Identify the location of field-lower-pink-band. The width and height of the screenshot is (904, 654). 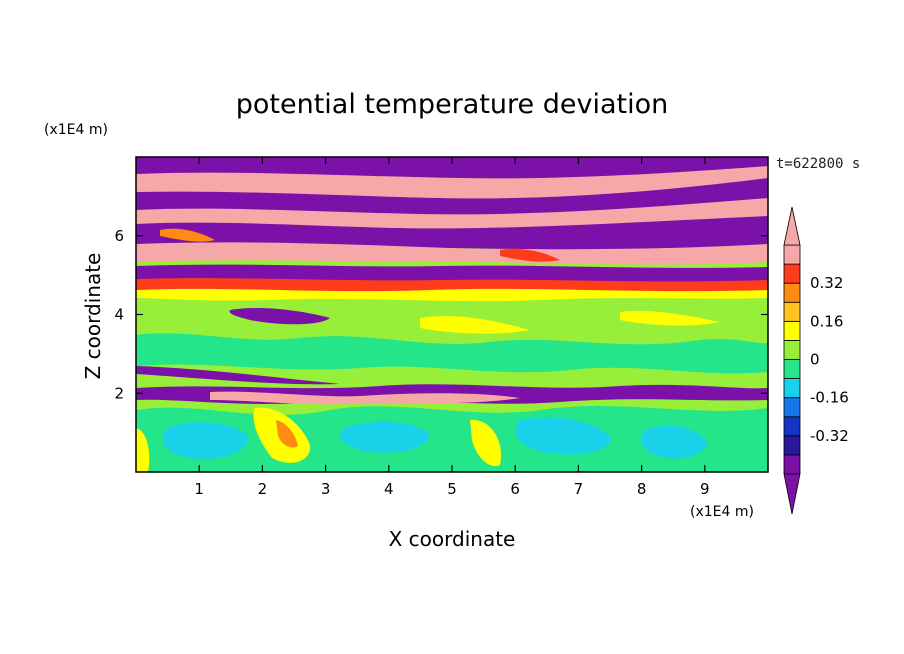
(365, 398).